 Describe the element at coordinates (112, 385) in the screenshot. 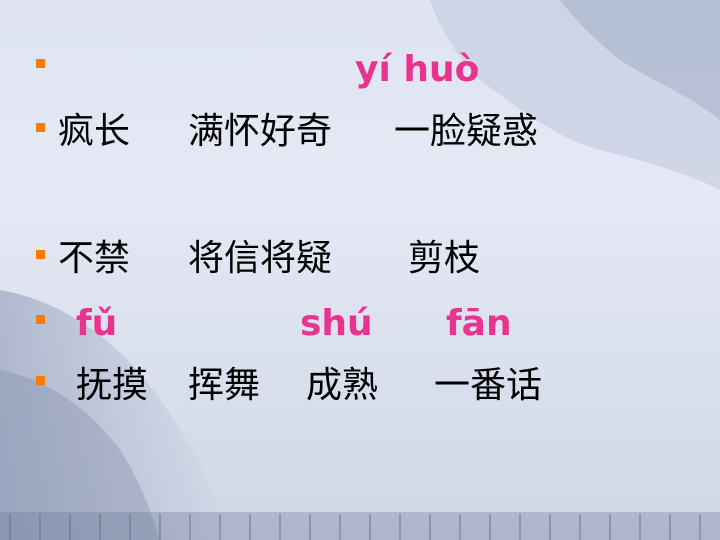

I see `word-fumo: 抚摸` at that location.